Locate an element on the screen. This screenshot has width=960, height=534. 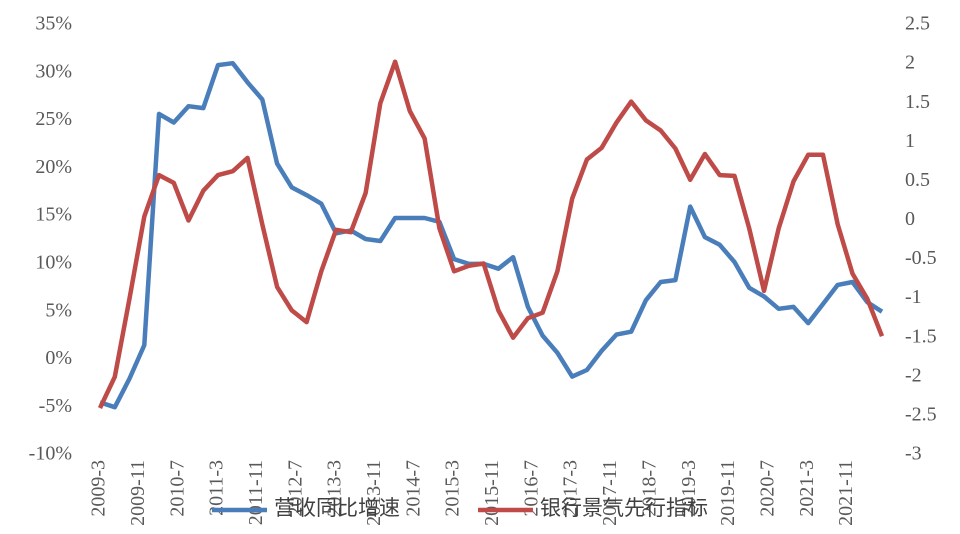
x-tick-label: 2019-11 is located at coordinates (728, 493).